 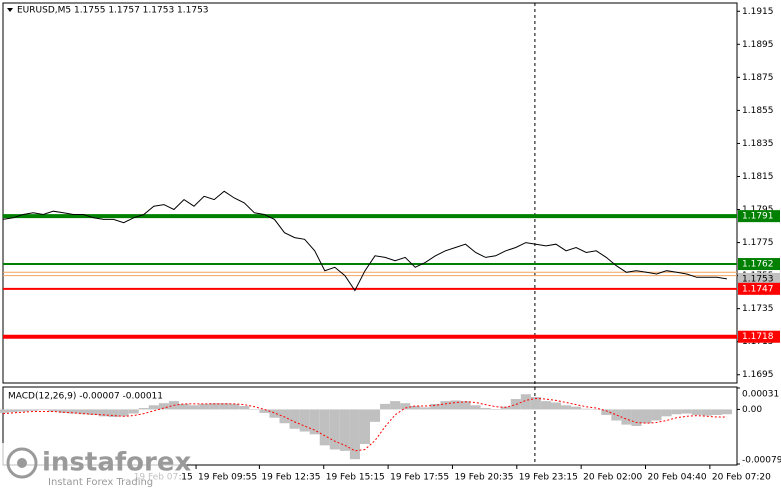 What do you see at coordinates (758, 243) in the screenshot?
I see `y-tick-label: 1.1775` at bounding box center [758, 243].